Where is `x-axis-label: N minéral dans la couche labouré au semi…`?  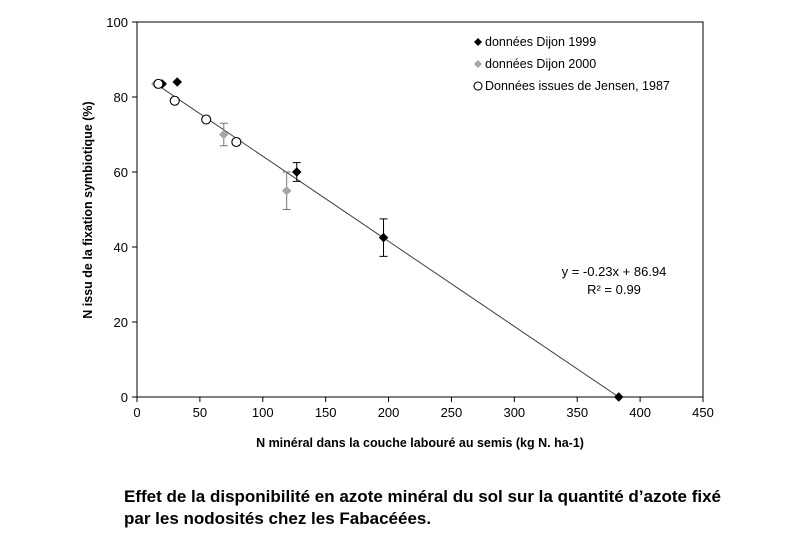 x-axis-label: N minéral dans la couche labouré au semi… is located at coordinates (420, 443).